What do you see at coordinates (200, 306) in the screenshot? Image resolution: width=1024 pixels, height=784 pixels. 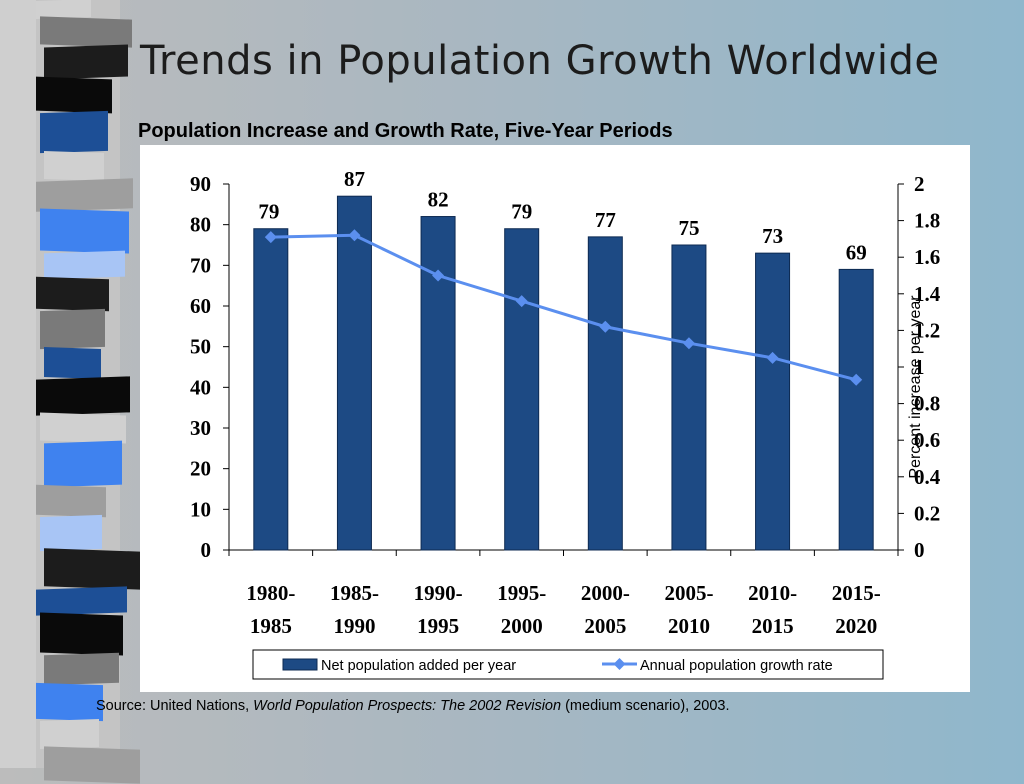 I see `y-tick-left-label: 60` at bounding box center [200, 306].